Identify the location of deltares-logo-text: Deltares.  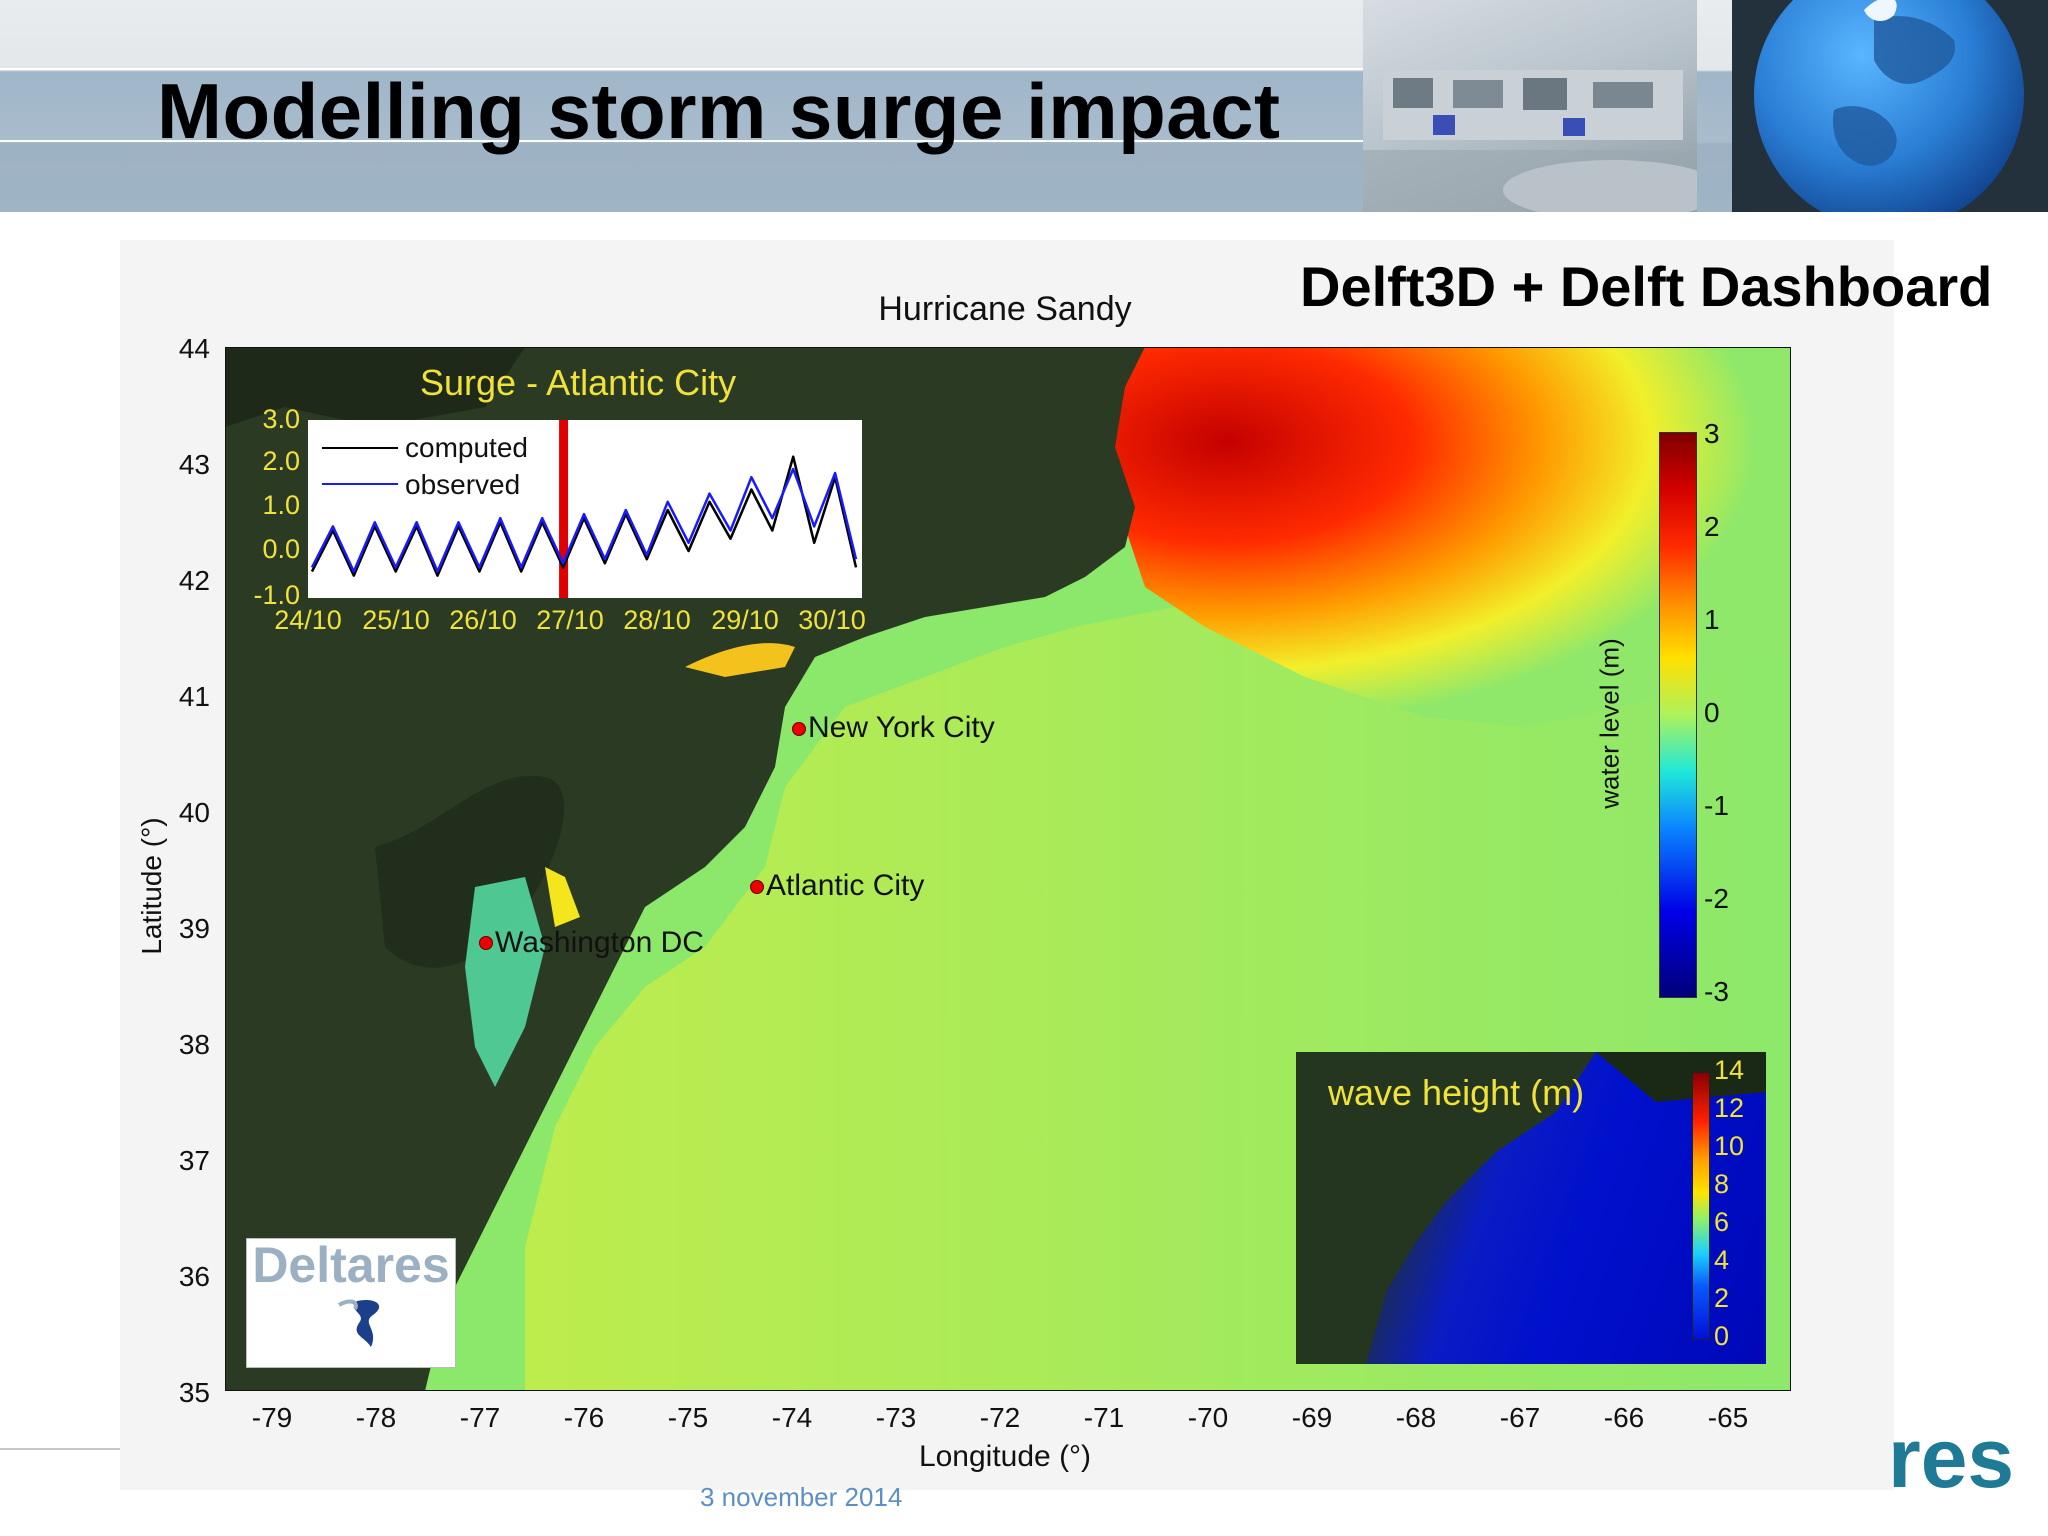
(351, 1265).